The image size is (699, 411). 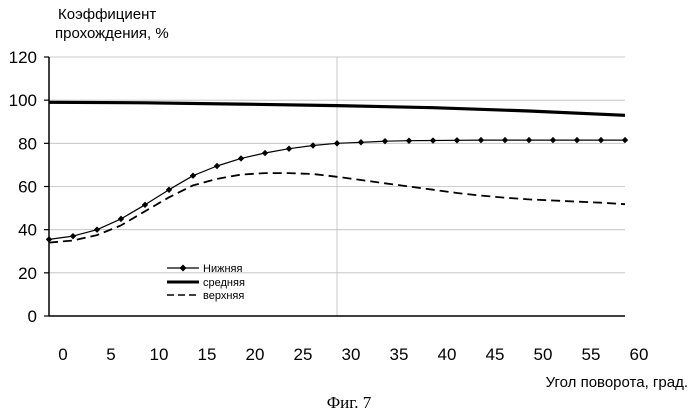 I want to click on x-tick-label-60: 60, so click(x=639, y=354).